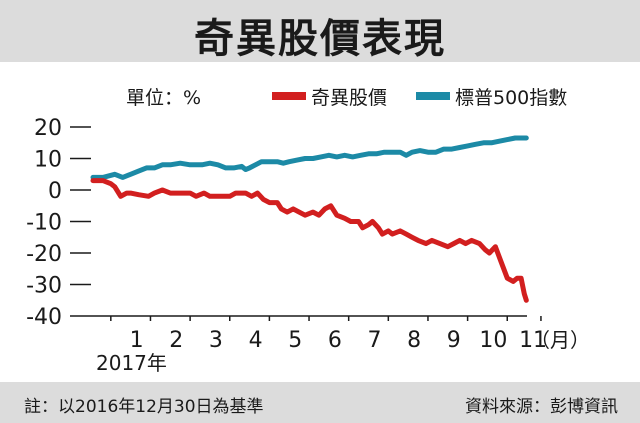  What do you see at coordinates (349, 98) in the screenshot?
I see `legend-label-ge: 奇異股價` at bounding box center [349, 98].